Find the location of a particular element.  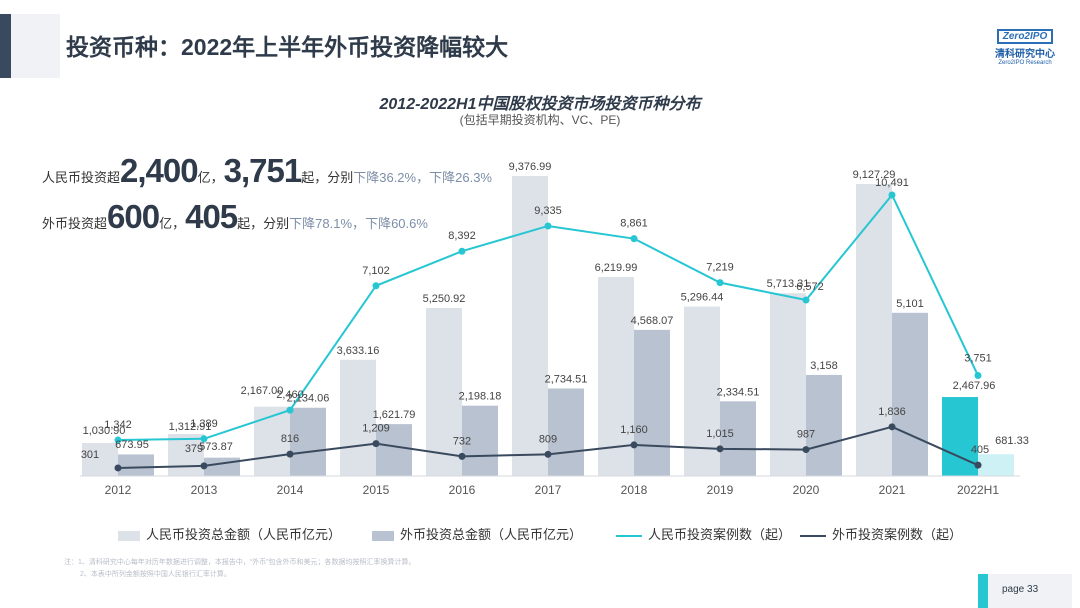

legend-rmb-amount: 人民币投资总金额（人民币亿元） is located at coordinates (229, 533).